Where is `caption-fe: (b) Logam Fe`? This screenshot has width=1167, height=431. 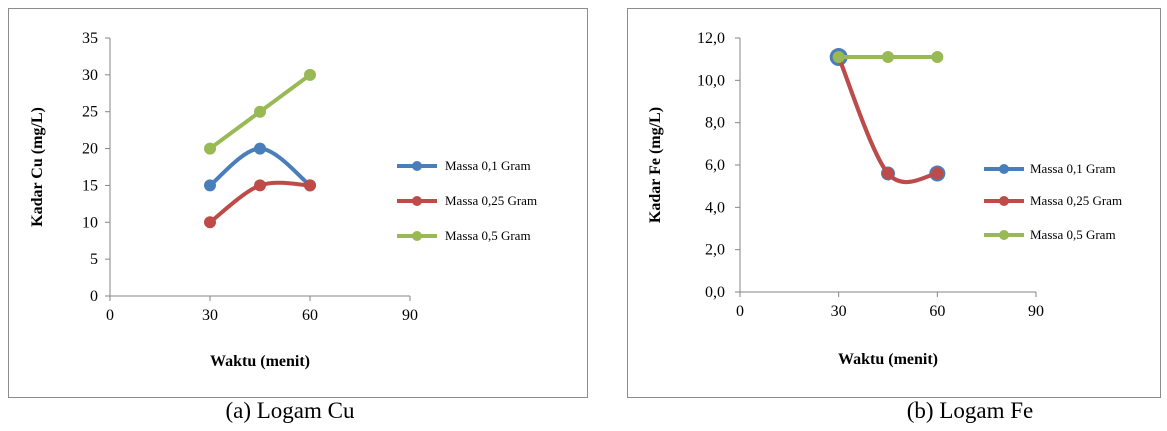
caption-fe: (b) Logam Fe is located at coordinates (970, 410).